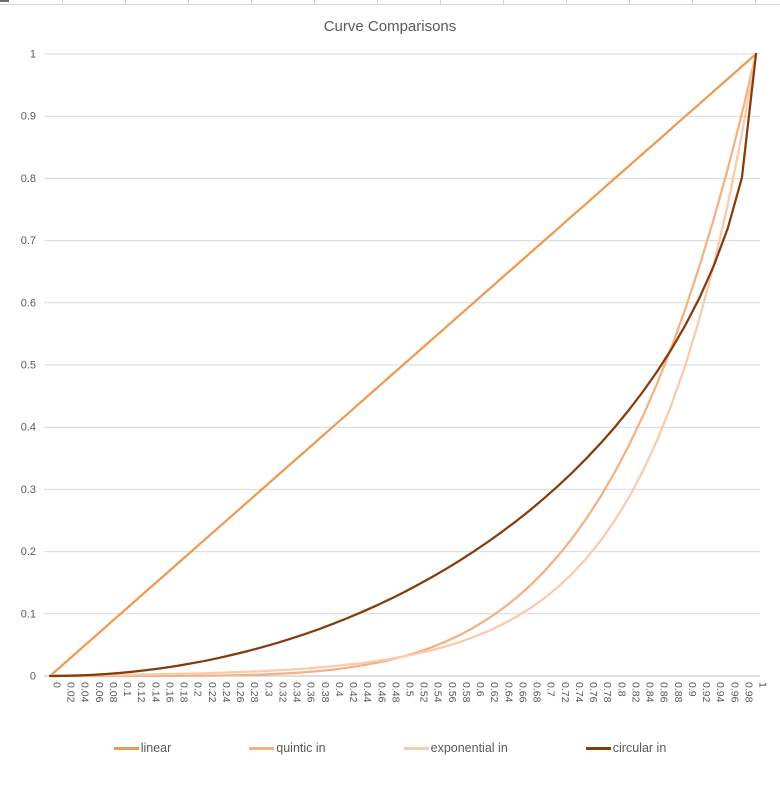  Describe the element at coordinates (28, 428) in the screenshot. I see `y-tick-label: 0.4` at that location.